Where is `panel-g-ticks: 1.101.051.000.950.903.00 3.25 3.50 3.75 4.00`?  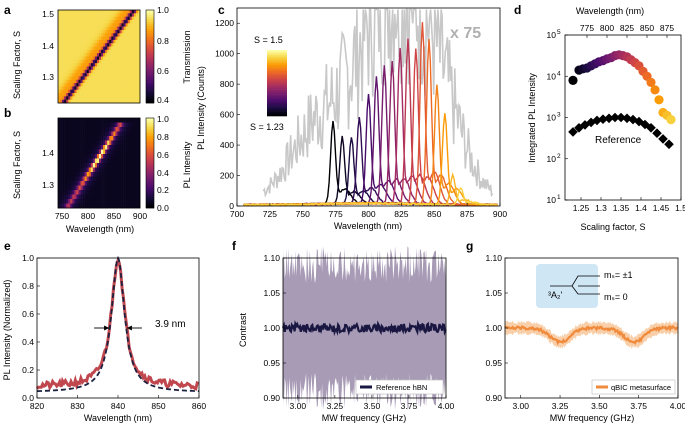 panel-g-ticks: 1.101.051.000.950.903.00 3.25 3.50 3.75 4.00 is located at coordinates (585, 332).